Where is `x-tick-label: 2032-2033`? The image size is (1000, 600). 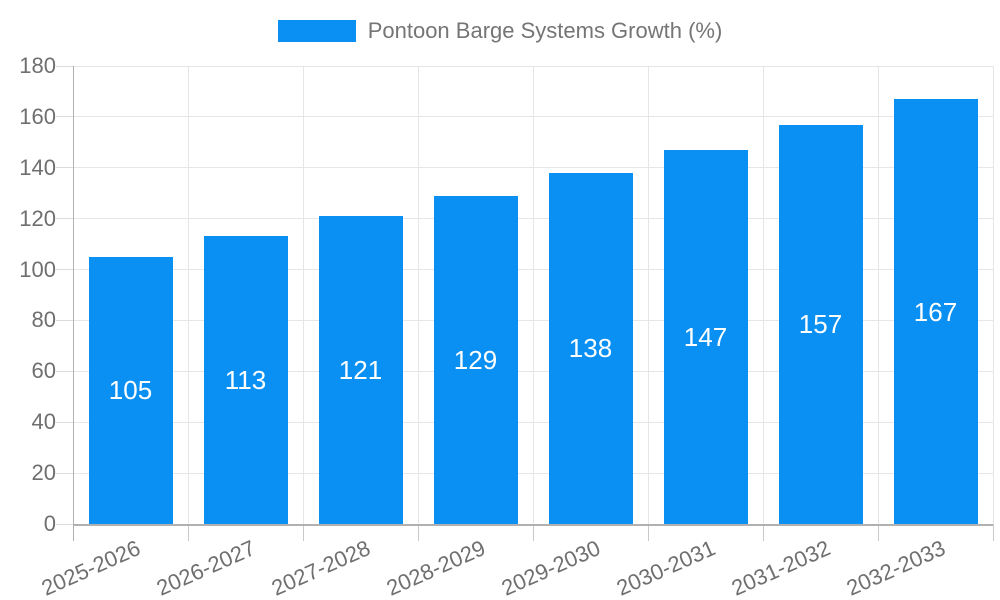
x-tick-label: 2032-2033 is located at coordinates (896, 567).